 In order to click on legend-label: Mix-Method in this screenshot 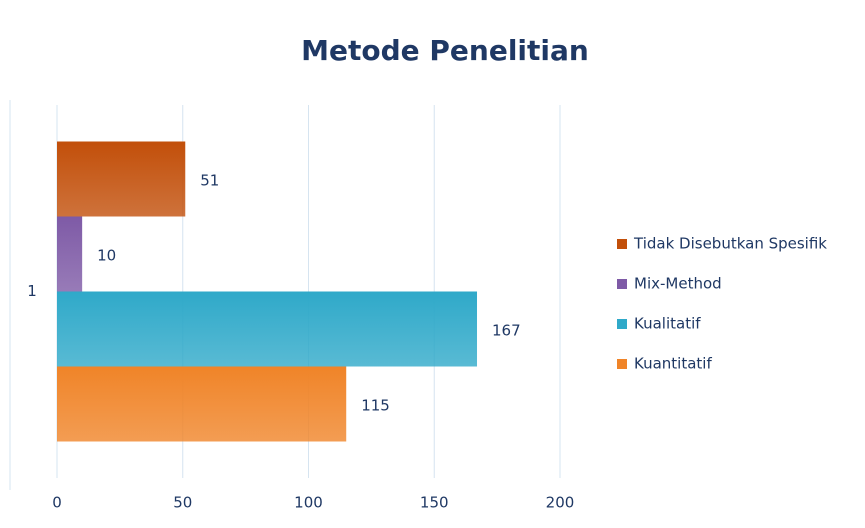, I will do `click(678, 284)`.